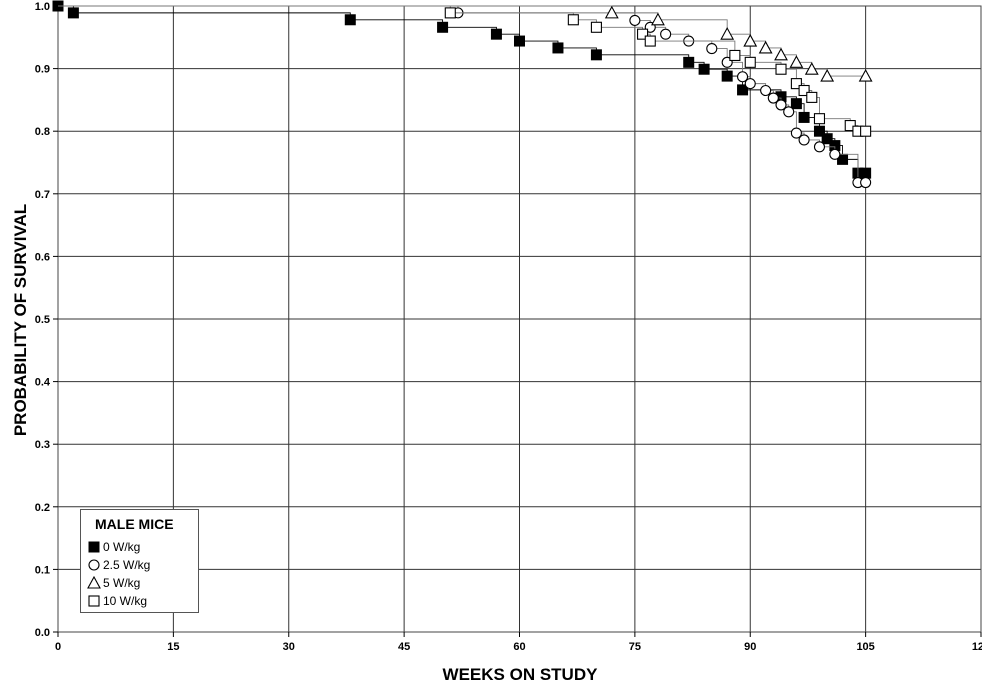 This screenshot has height=689, width=982. Describe the element at coordinates (42, 570) in the screenshot. I see `y-tick-label: 0.1` at that location.